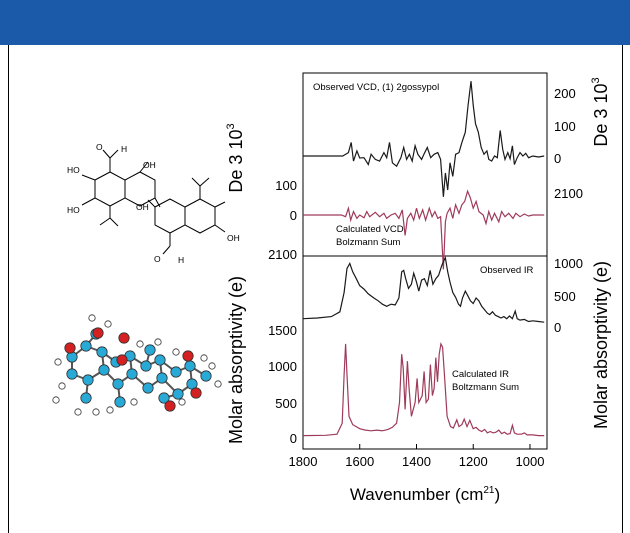 This screenshot has height=533, width=630. Describe the element at coordinates (233, 238) in the screenshot. I see `atom-label-oh-3: OH` at that location.